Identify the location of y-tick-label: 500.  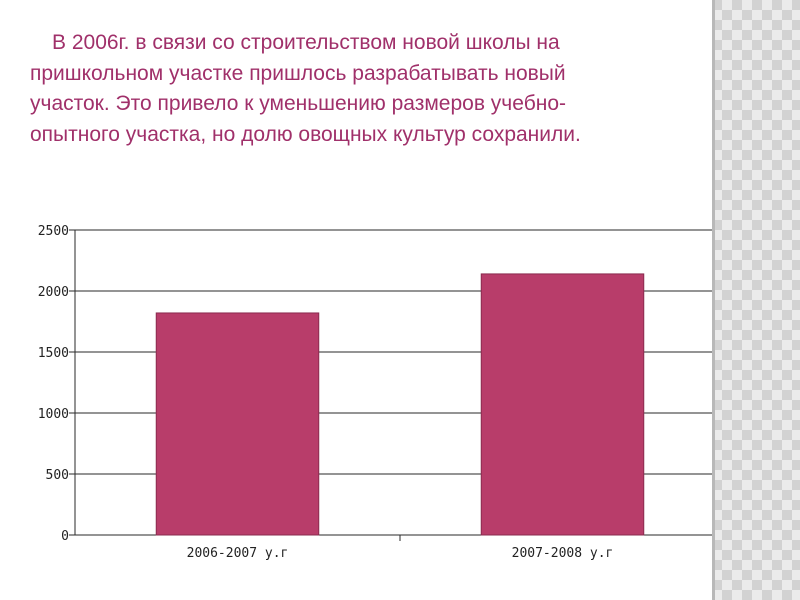
(57, 475).